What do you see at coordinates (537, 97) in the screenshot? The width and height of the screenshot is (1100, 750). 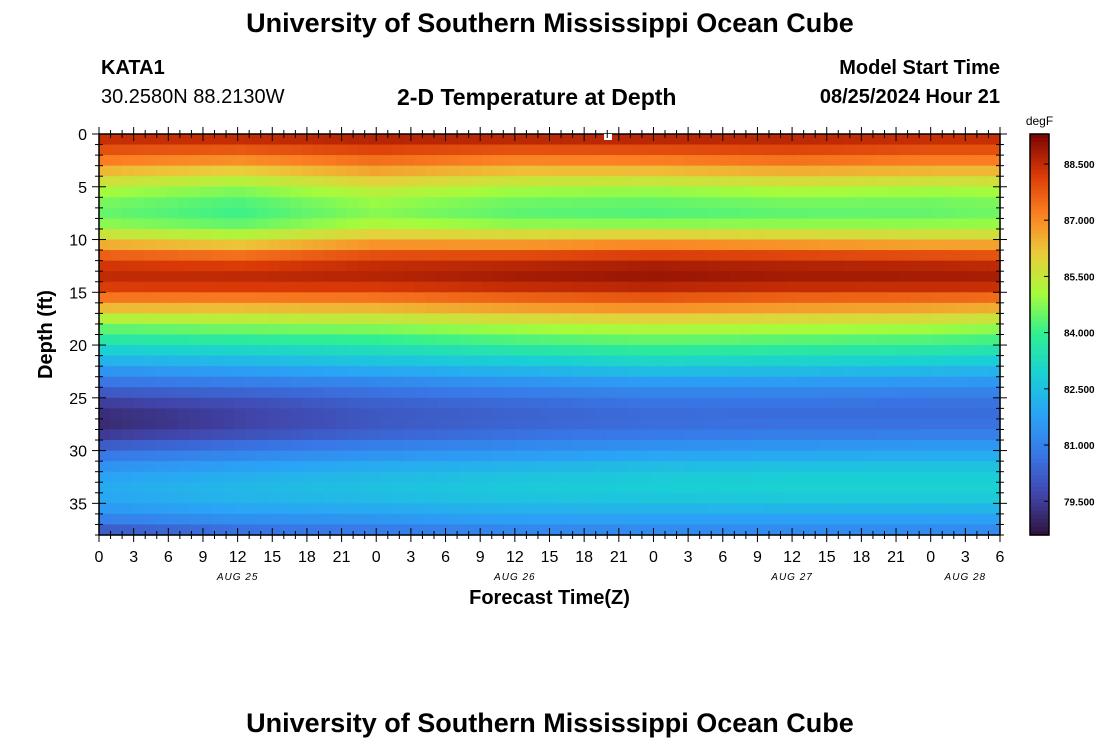 I see `chart-title: 2-D Temperature at Depth` at bounding box center [537, 97].